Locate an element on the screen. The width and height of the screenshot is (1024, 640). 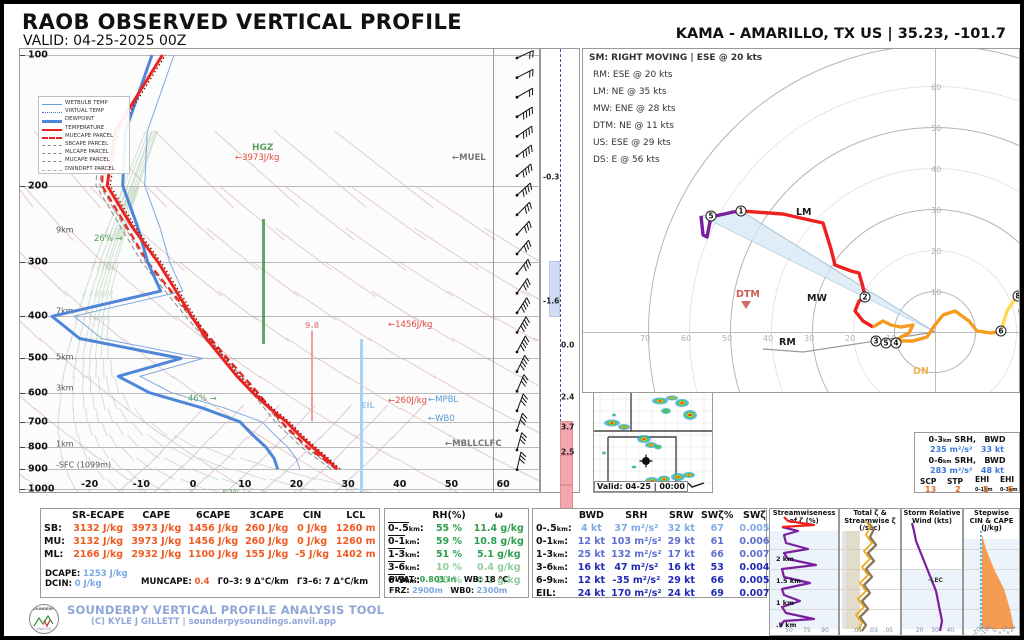
wb-label: WB: is located at coordinates (472, 579).